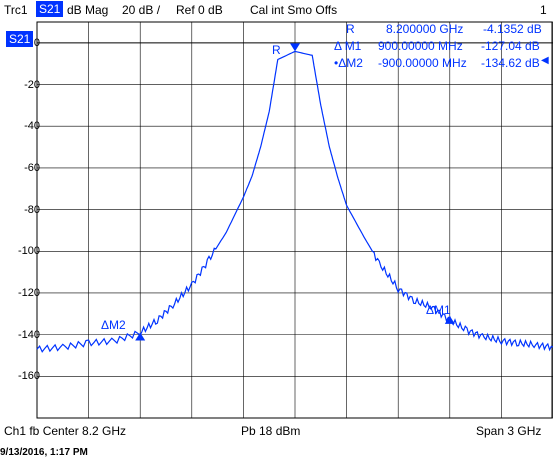  I want to click on marker-m1-freq: 900.00000 MHz, so click(420, 46).